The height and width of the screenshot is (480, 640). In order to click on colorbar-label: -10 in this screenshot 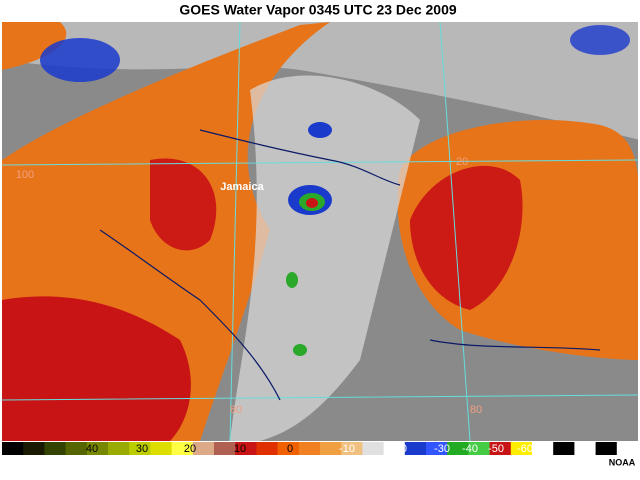, I will do `click(347, 449)`.